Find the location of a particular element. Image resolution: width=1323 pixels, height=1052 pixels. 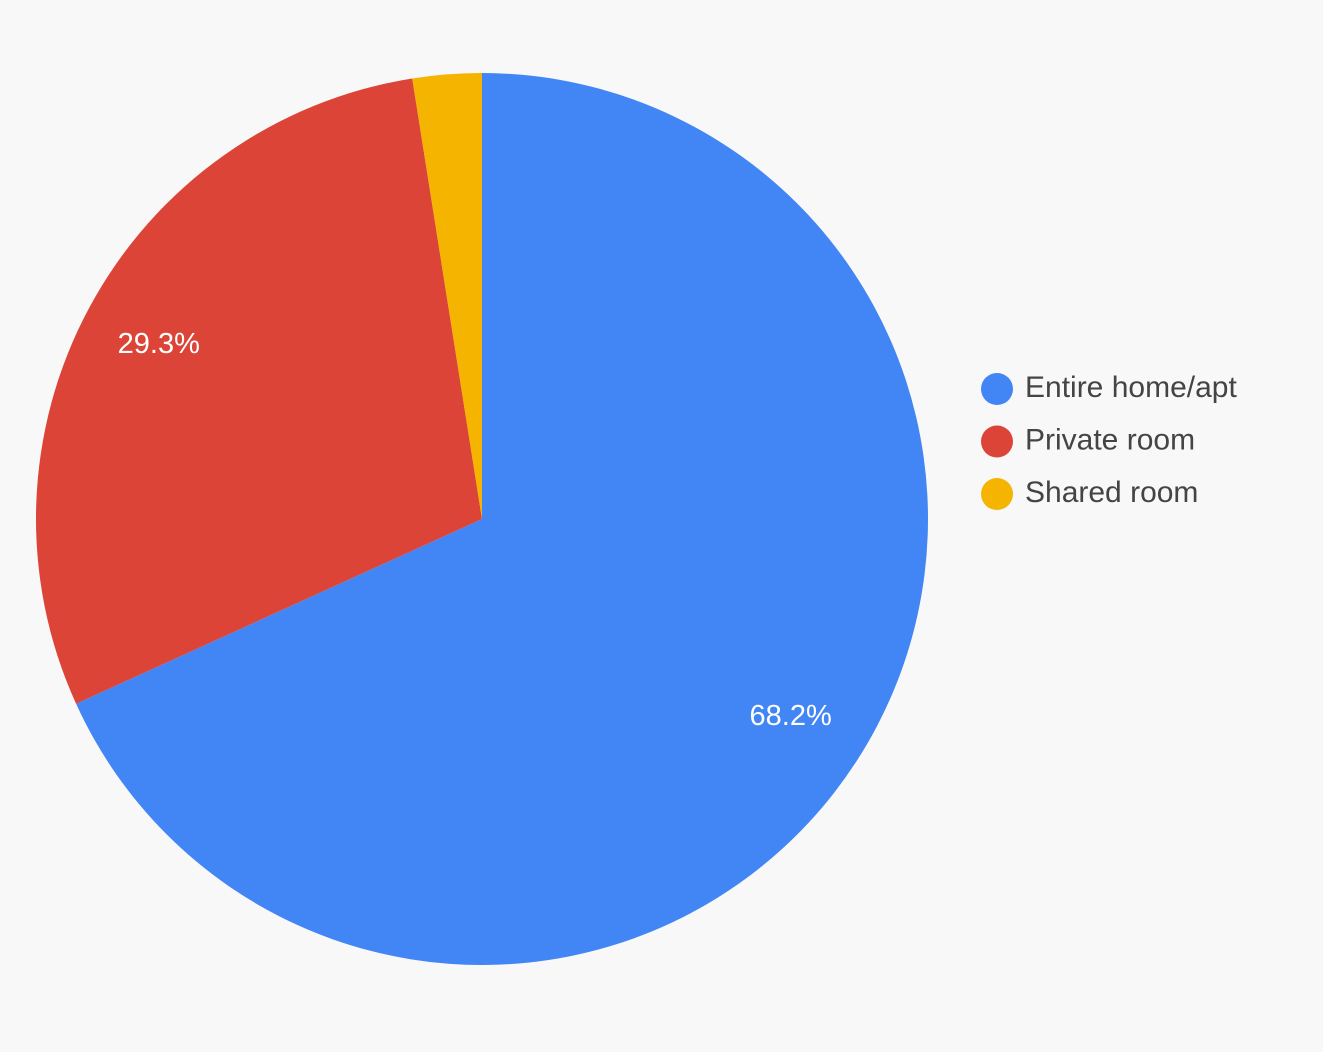

legend-label: Entire home/apt is located at coordinates (1131, 387).